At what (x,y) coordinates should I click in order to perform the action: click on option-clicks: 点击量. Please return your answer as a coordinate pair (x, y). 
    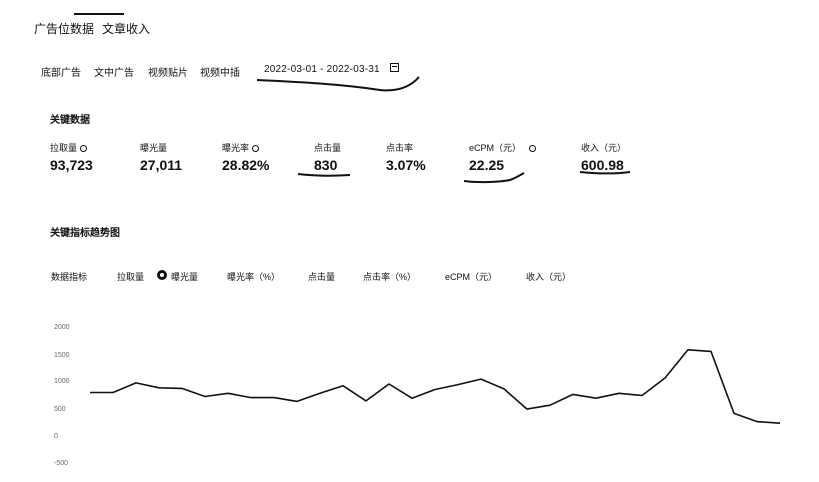
    Looking at the image, I should click on (322, 277).